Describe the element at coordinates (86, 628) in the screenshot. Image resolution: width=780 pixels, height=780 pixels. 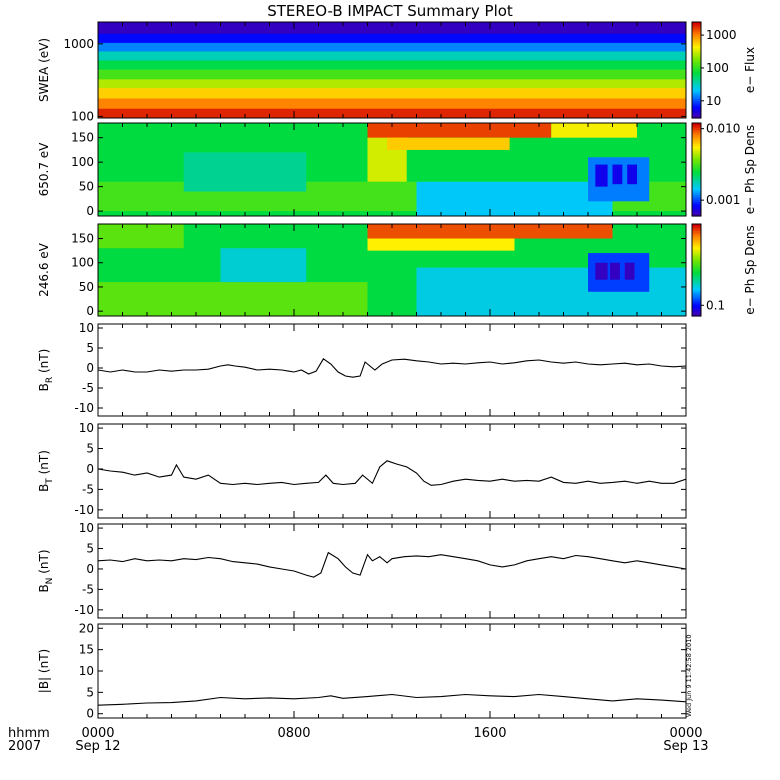
I see `y-tick-label: 20` at that location.